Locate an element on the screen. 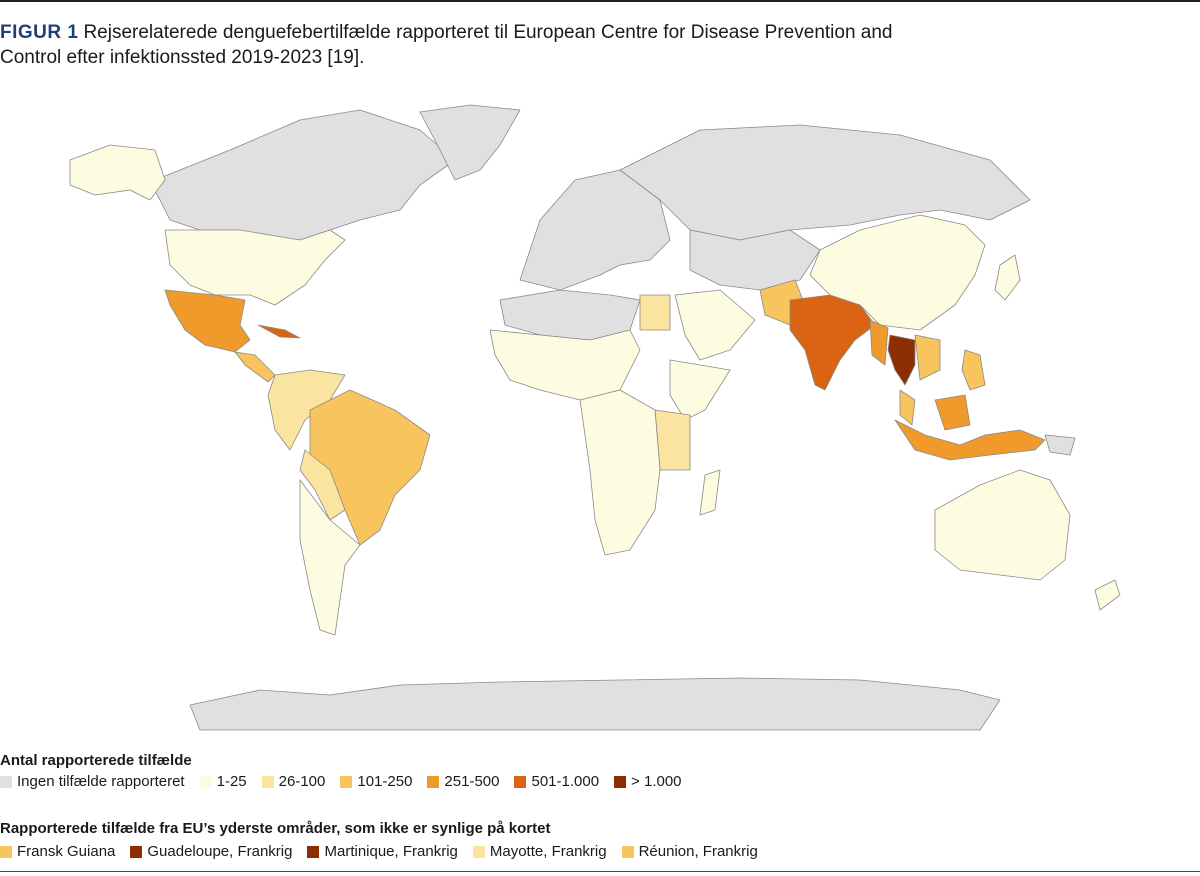 The width and height of the screenshot is (1200, 876). region-item: Mayotte, Frankrig is located at coordinates (539, 851).